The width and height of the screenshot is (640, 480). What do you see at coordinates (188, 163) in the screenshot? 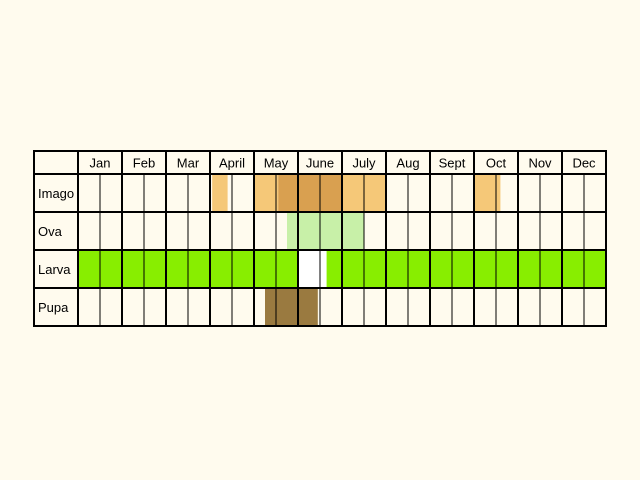
I see `month-header-mar: Mar` at bounding box center [188, 163].